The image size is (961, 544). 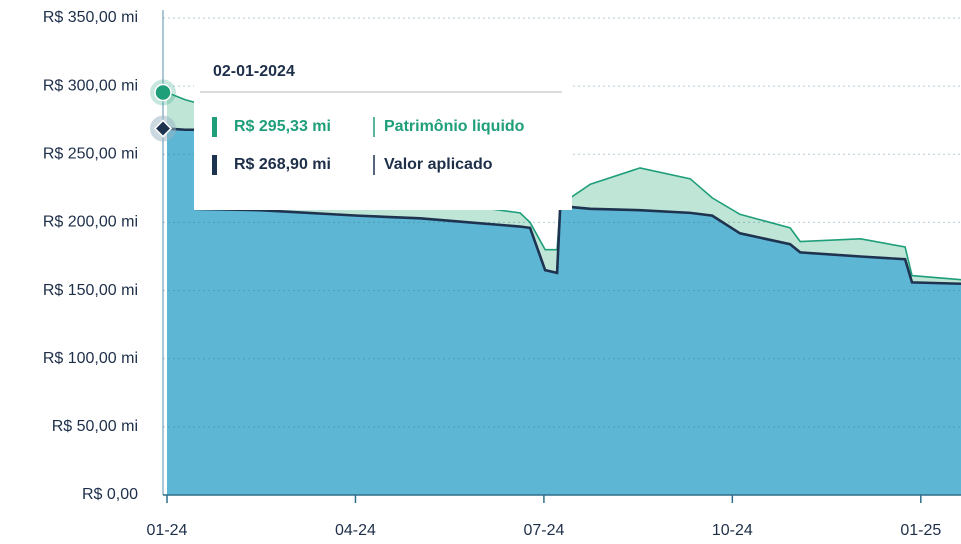 What do you see at coordinates (732, 530) in the screenshot?
I see `x-tick-label: 10-24` at bounding box center [732, 530].